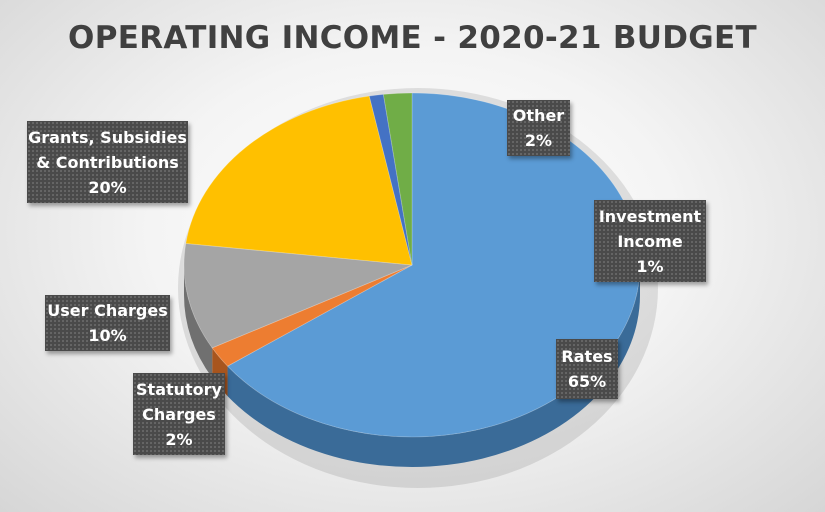 The image size is (825, 512). What do you see at coordinates (299, 180) in the screenshot?
I see `pie-slice-grants-subsidies-contributions` at bounding box center [299, 180].